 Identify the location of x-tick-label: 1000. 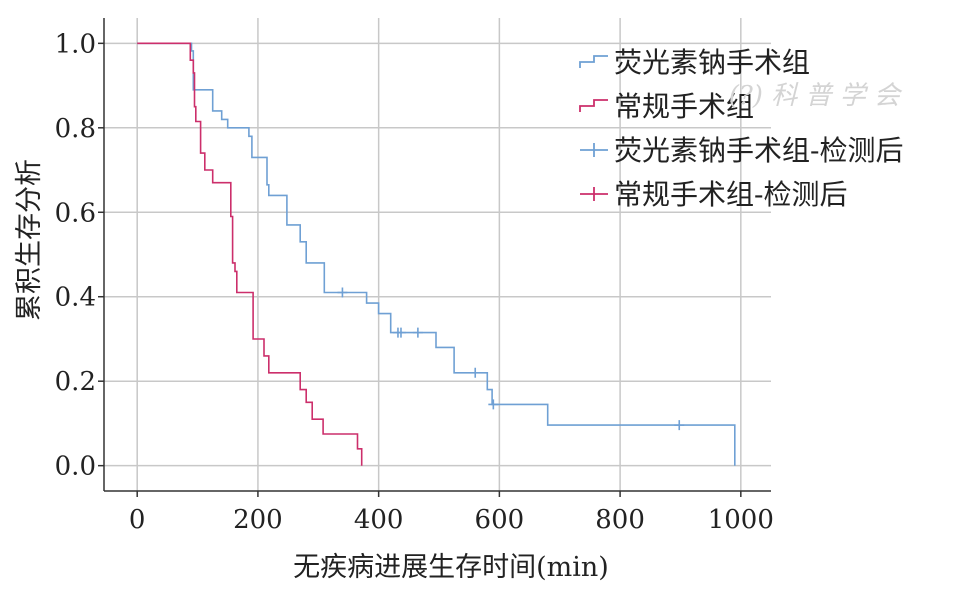
(741, 520).